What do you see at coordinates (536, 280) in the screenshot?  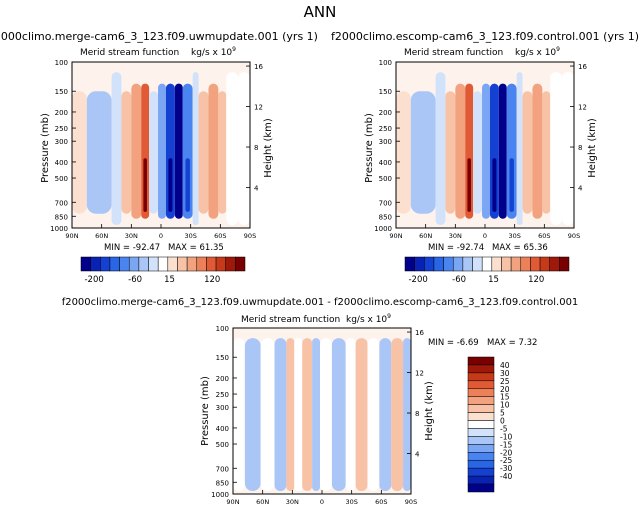 I see `panel-2-colorbar-label: 120` at bounding box center [536, 280].